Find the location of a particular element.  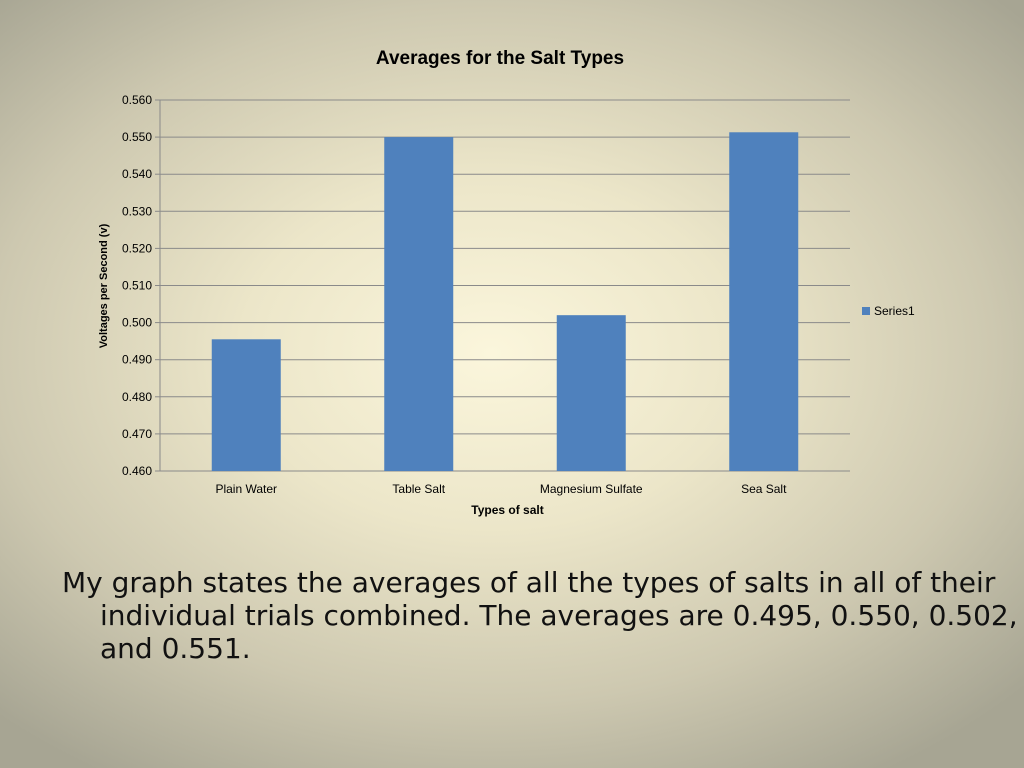

y-tick-label: 0.470 is located at coordinates (137, 434).